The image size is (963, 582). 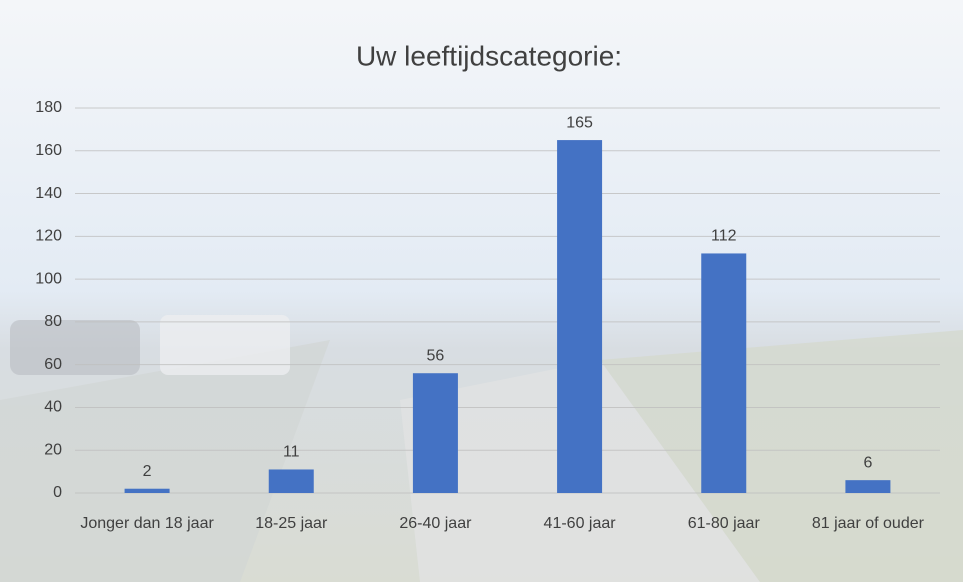 I want to click on y-tick-label: 0, so click(x=57, y=492).